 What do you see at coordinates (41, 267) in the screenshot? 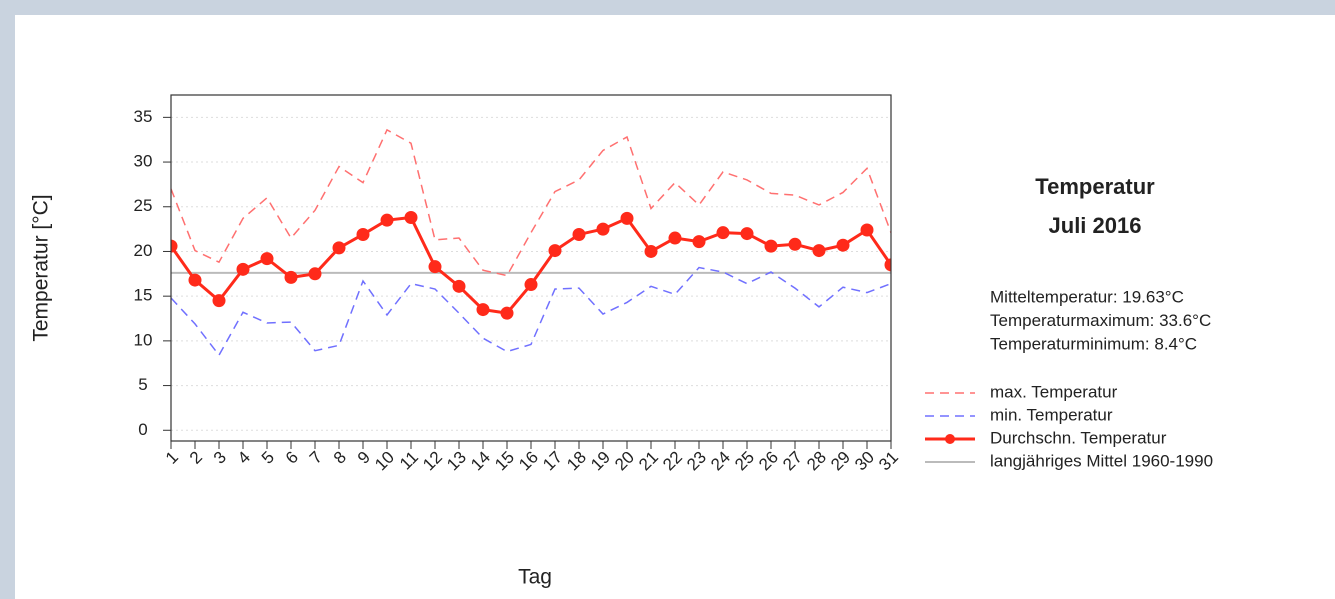
I see `y-axis-label: Temperatur [°C]` at bounding box center [41, 267].